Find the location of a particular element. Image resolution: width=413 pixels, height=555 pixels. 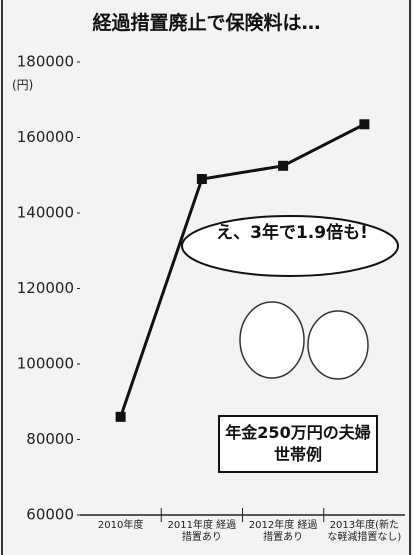

y-tick-label: 160000 is located at coordinates (45, 137).